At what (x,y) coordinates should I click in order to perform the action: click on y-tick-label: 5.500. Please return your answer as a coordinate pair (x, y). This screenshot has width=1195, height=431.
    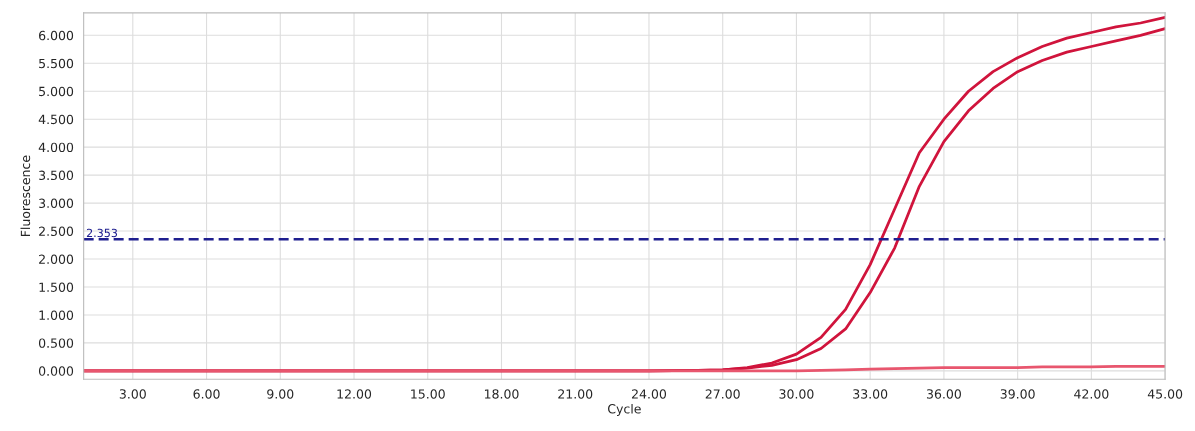
    Looking at the image, I should click on (56, 63).